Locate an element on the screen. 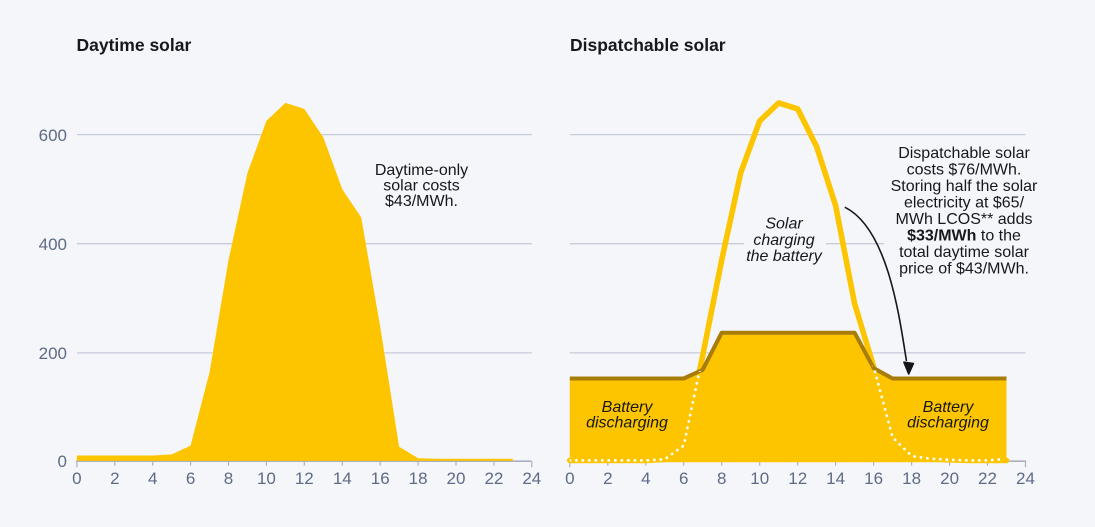 This screenshot has height=527, width=1095. svg-text: 200 is located at coordinates (53, 353).